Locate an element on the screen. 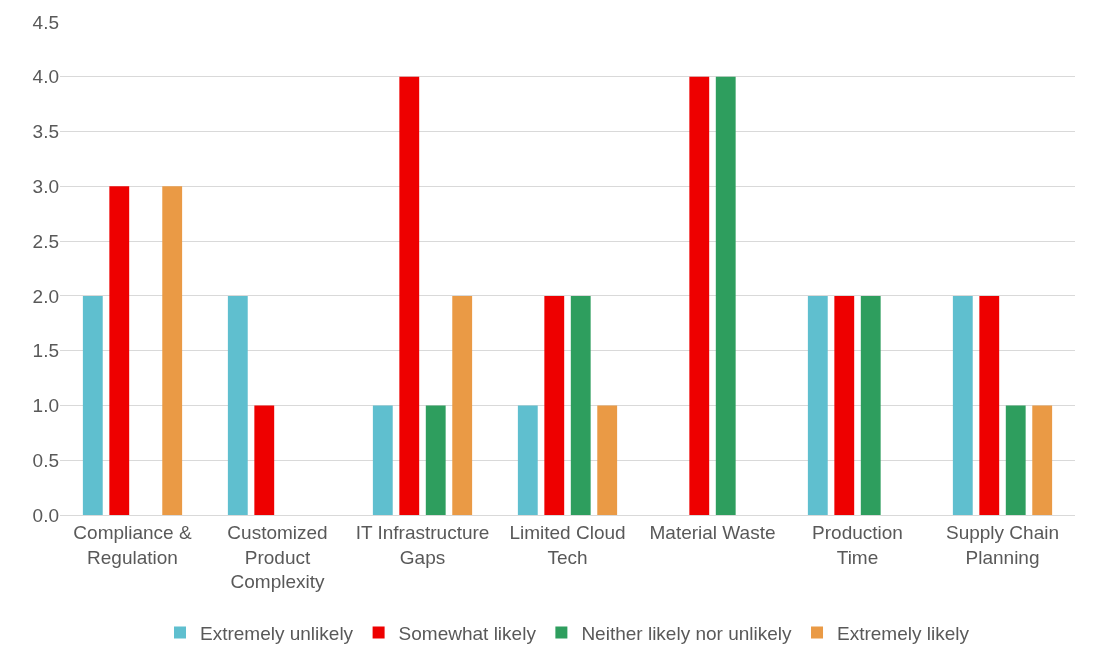 Image resolution: width=1095 pixels, height=664 pixels. x-tick-label: IT Infrastructure Gaps is located at coordinates (422, 544).